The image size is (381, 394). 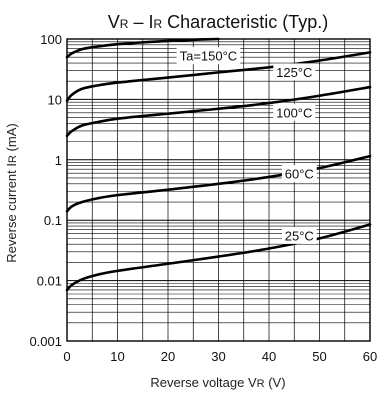 What do you see at coordinates (138, 22) in the screenshot?
I see `title-dash: –` at bounding box center [138, 22].